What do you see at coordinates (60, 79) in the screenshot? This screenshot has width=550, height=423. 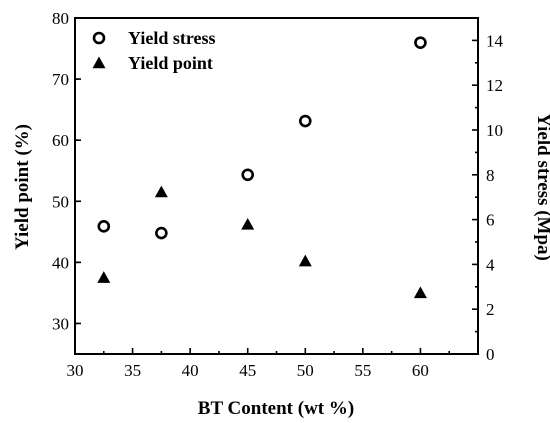 I see `left-y-tick-label: 70` at bounding box center [60, 79].